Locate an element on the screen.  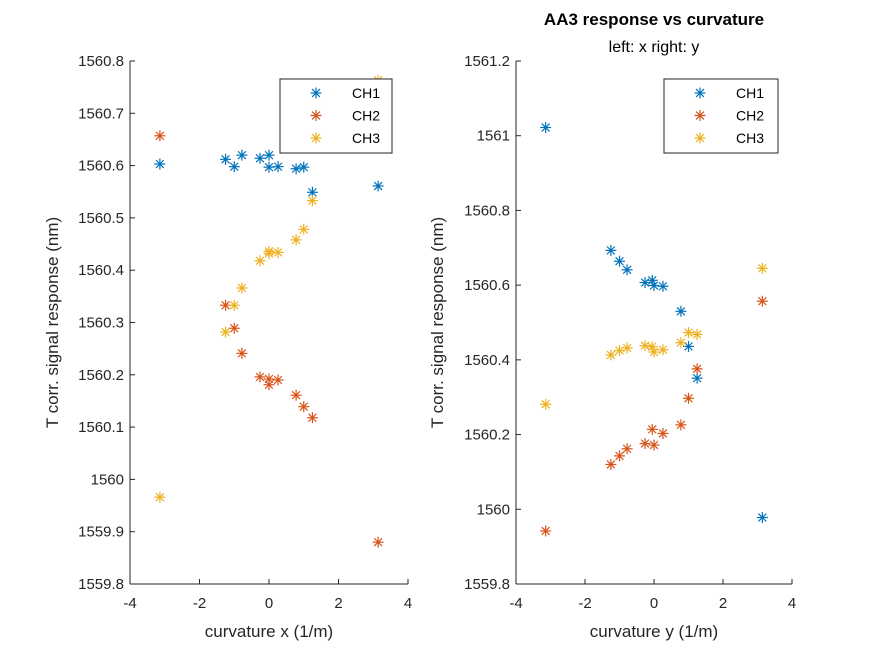
figure-title: AA3 response vs curvature is located at coordinates (654, 19).